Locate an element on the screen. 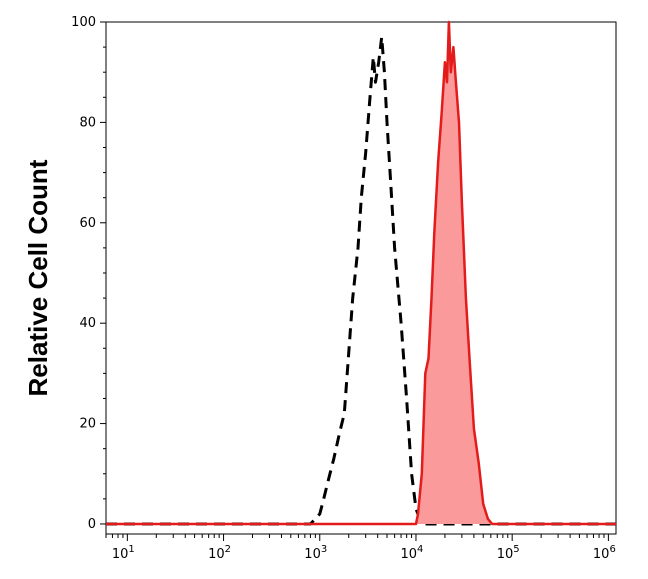 The width and height of the screenshot is (648, 579). y-tick-label: 100 is located at coordinates (83, 22).